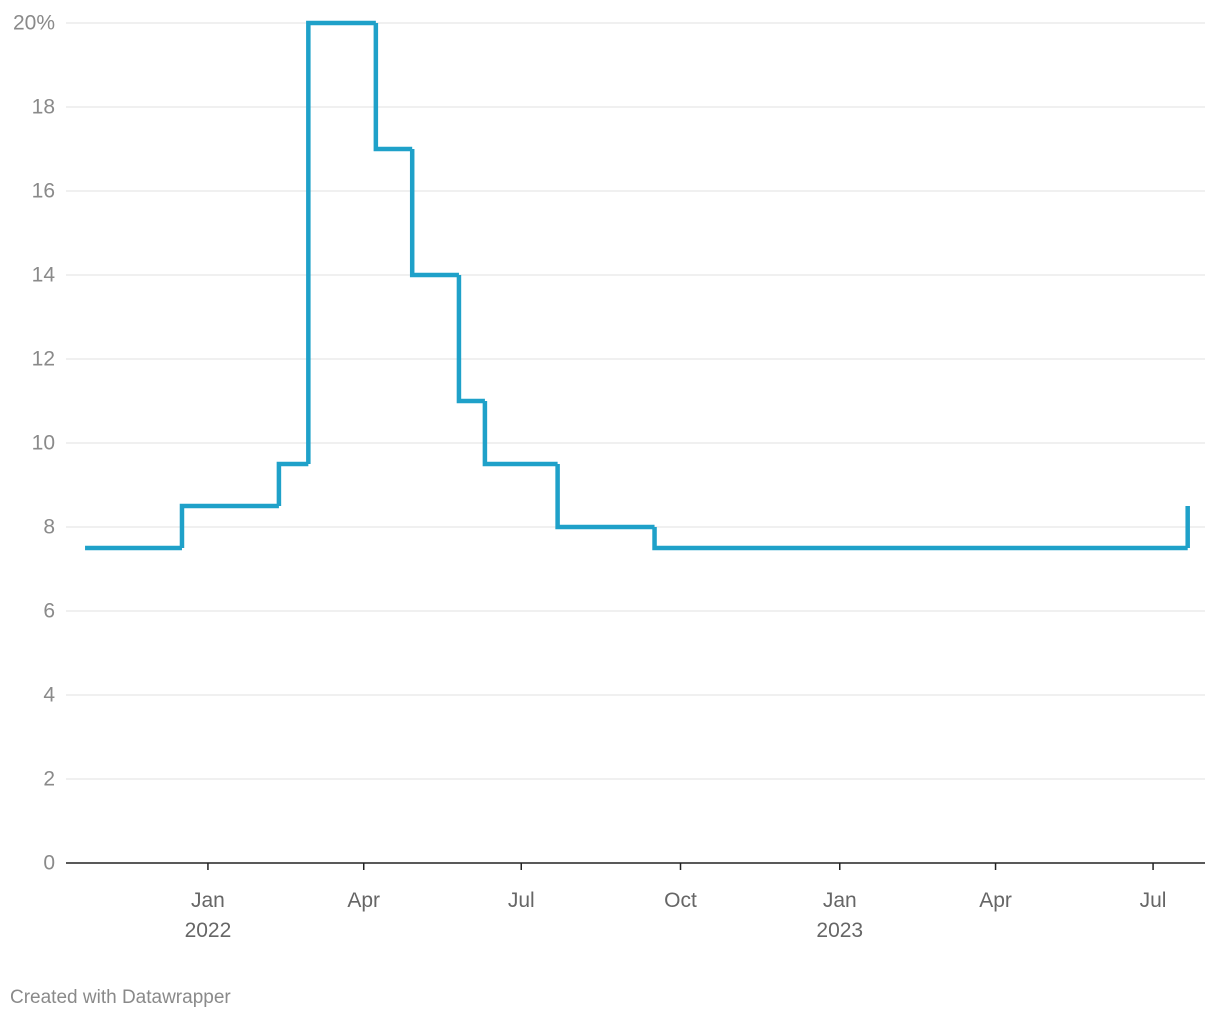 Image resolution: width=1220 pixels, height=1024 pixels. Describe the element at coordinates (34, 23) in the screenshot. I see `y-tick-label: 20%` at that location.